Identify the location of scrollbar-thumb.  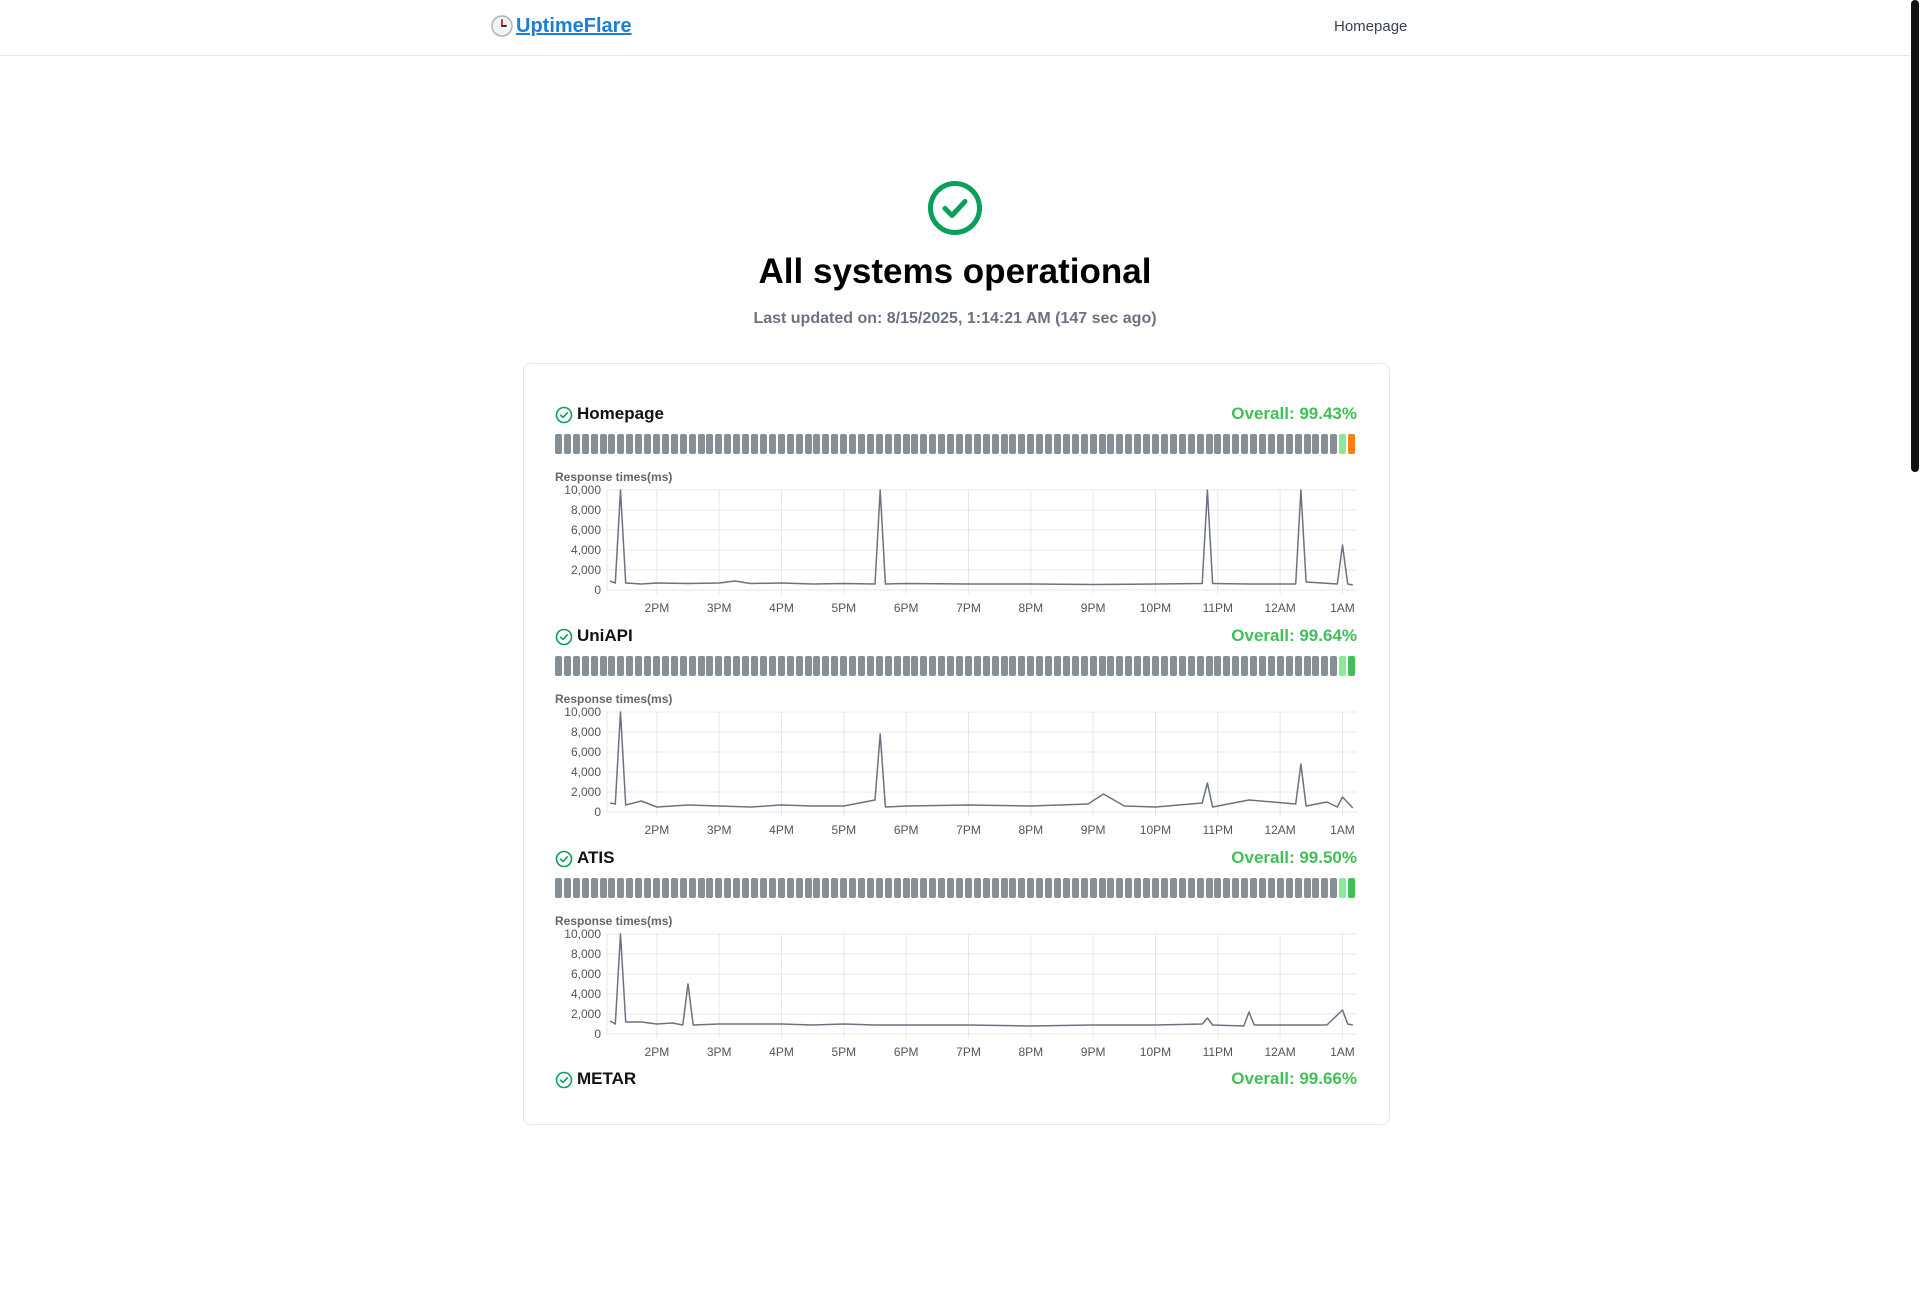
(1915, 236).